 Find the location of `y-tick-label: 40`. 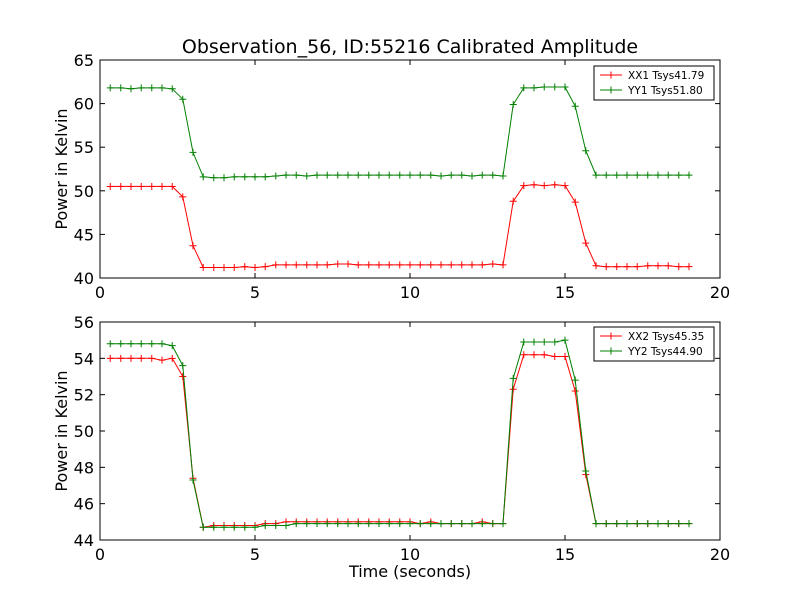

y-tick-label: 40 is located at coordinates (84, 278).